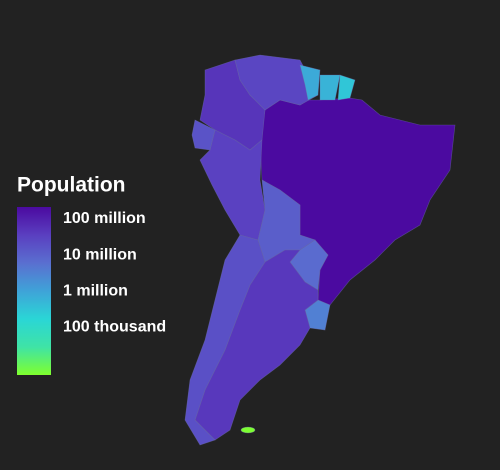 This screenshot has width=500, height=470. What do you see at coordinates (100, 254) in the screenshot?
I see `legend-tick-label: 10 million` at bounding box center [100, 254].